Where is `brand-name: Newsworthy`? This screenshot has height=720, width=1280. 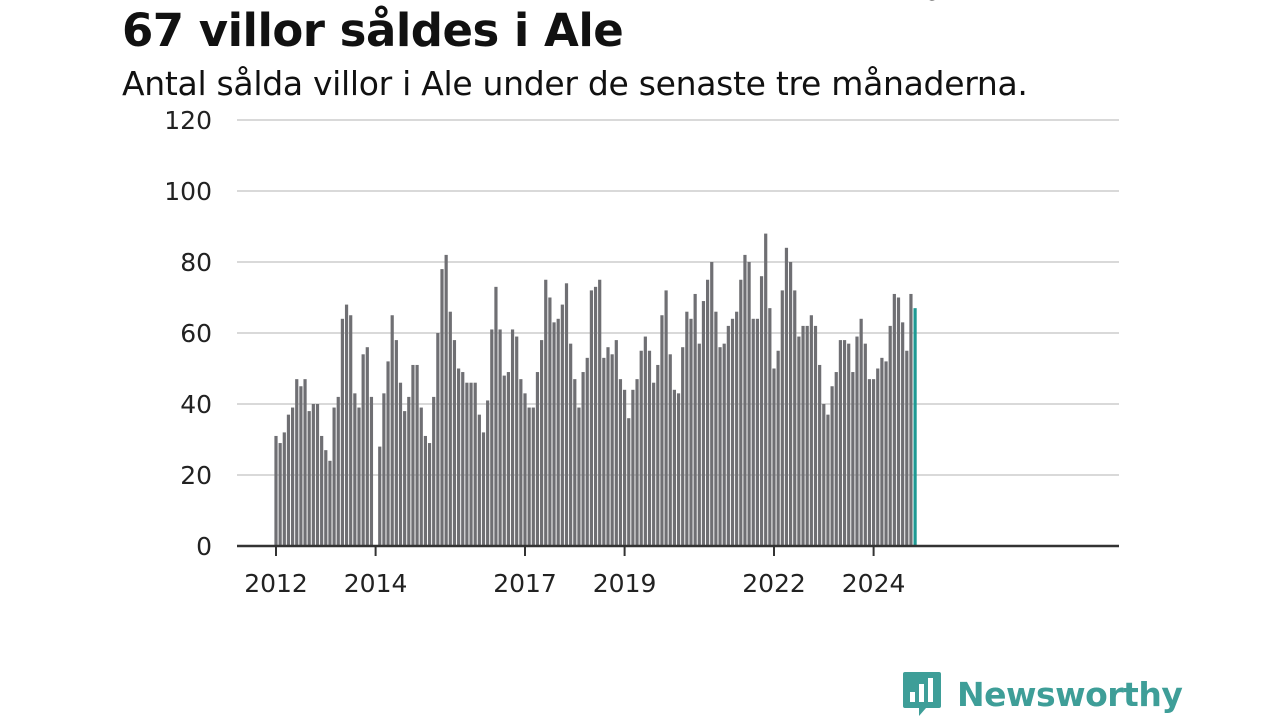 brand-name: Newsworthy is located at coordinates (1070, 694).